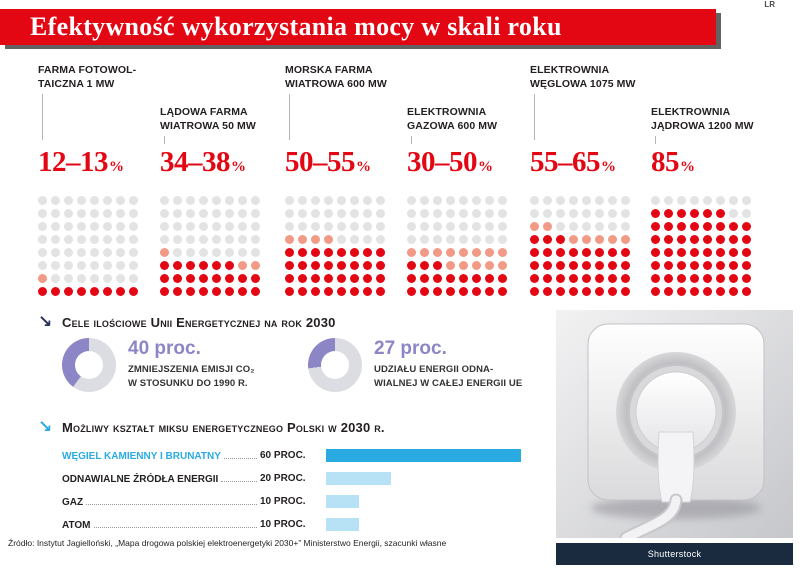  Describe the element at coordinates (73, 502) in the screenshot. I see `mix-category-label: GAZ` at that location.